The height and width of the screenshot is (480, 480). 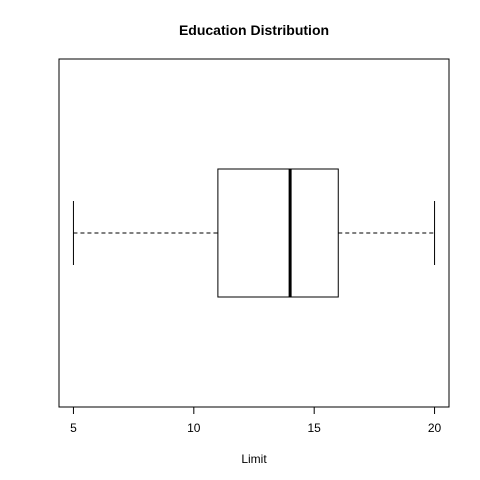 What do you see at coordinates (435, 428) in the screenshot?
I see `x-tick-label: 20` at bounding box center [435, 428].